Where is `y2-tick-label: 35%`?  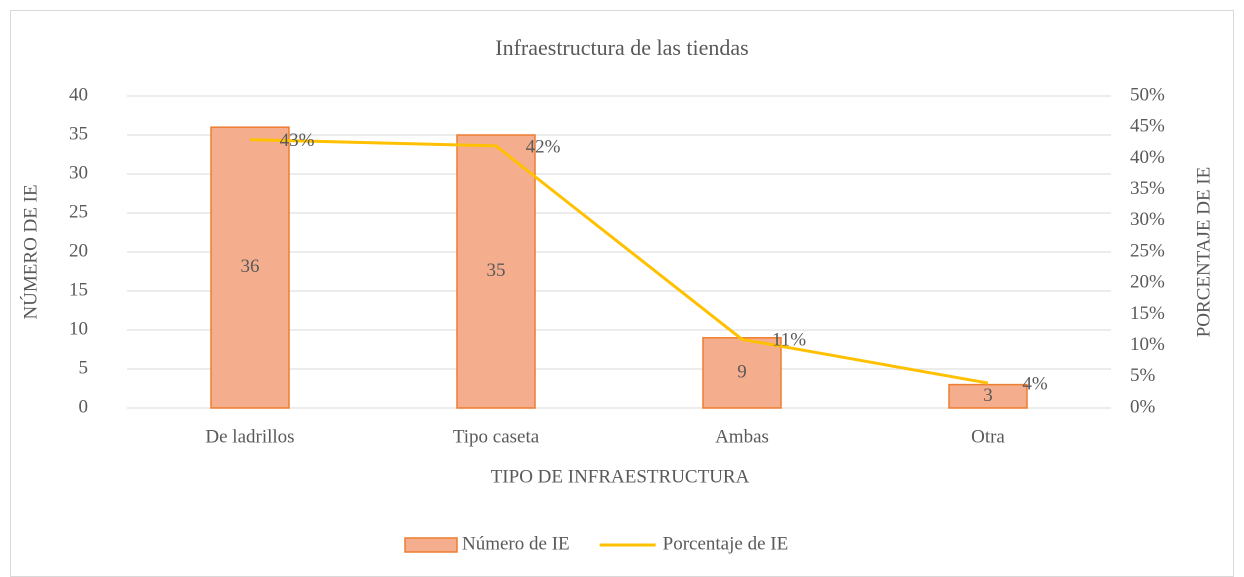 y2-tick-label: 35% is located at coordinates (1147, 188).